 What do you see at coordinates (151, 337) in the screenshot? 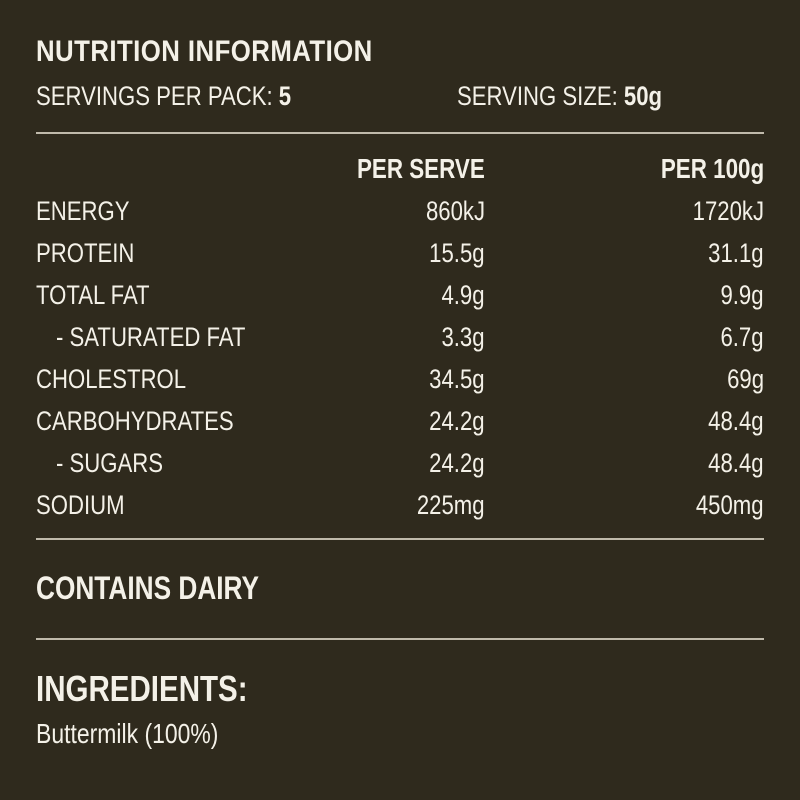
I see `nutrient-label: - SATURATED FAT` at bounding box center [151, 337].